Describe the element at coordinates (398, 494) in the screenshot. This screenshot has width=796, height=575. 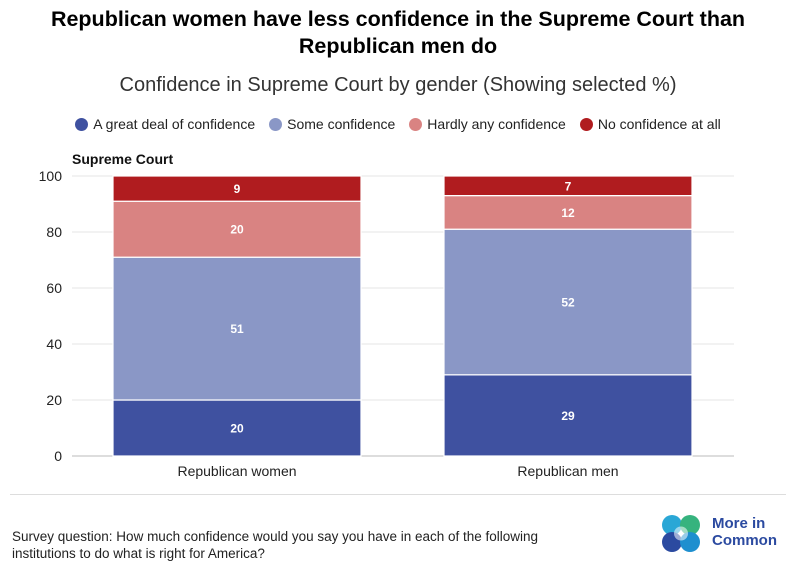
I see `footer-divider` at that location.